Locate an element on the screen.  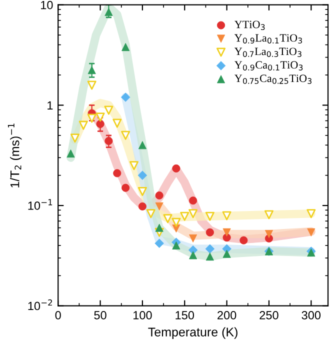
y-tick-label: 10$^{−1}$ is located at coordinates (40, 204).